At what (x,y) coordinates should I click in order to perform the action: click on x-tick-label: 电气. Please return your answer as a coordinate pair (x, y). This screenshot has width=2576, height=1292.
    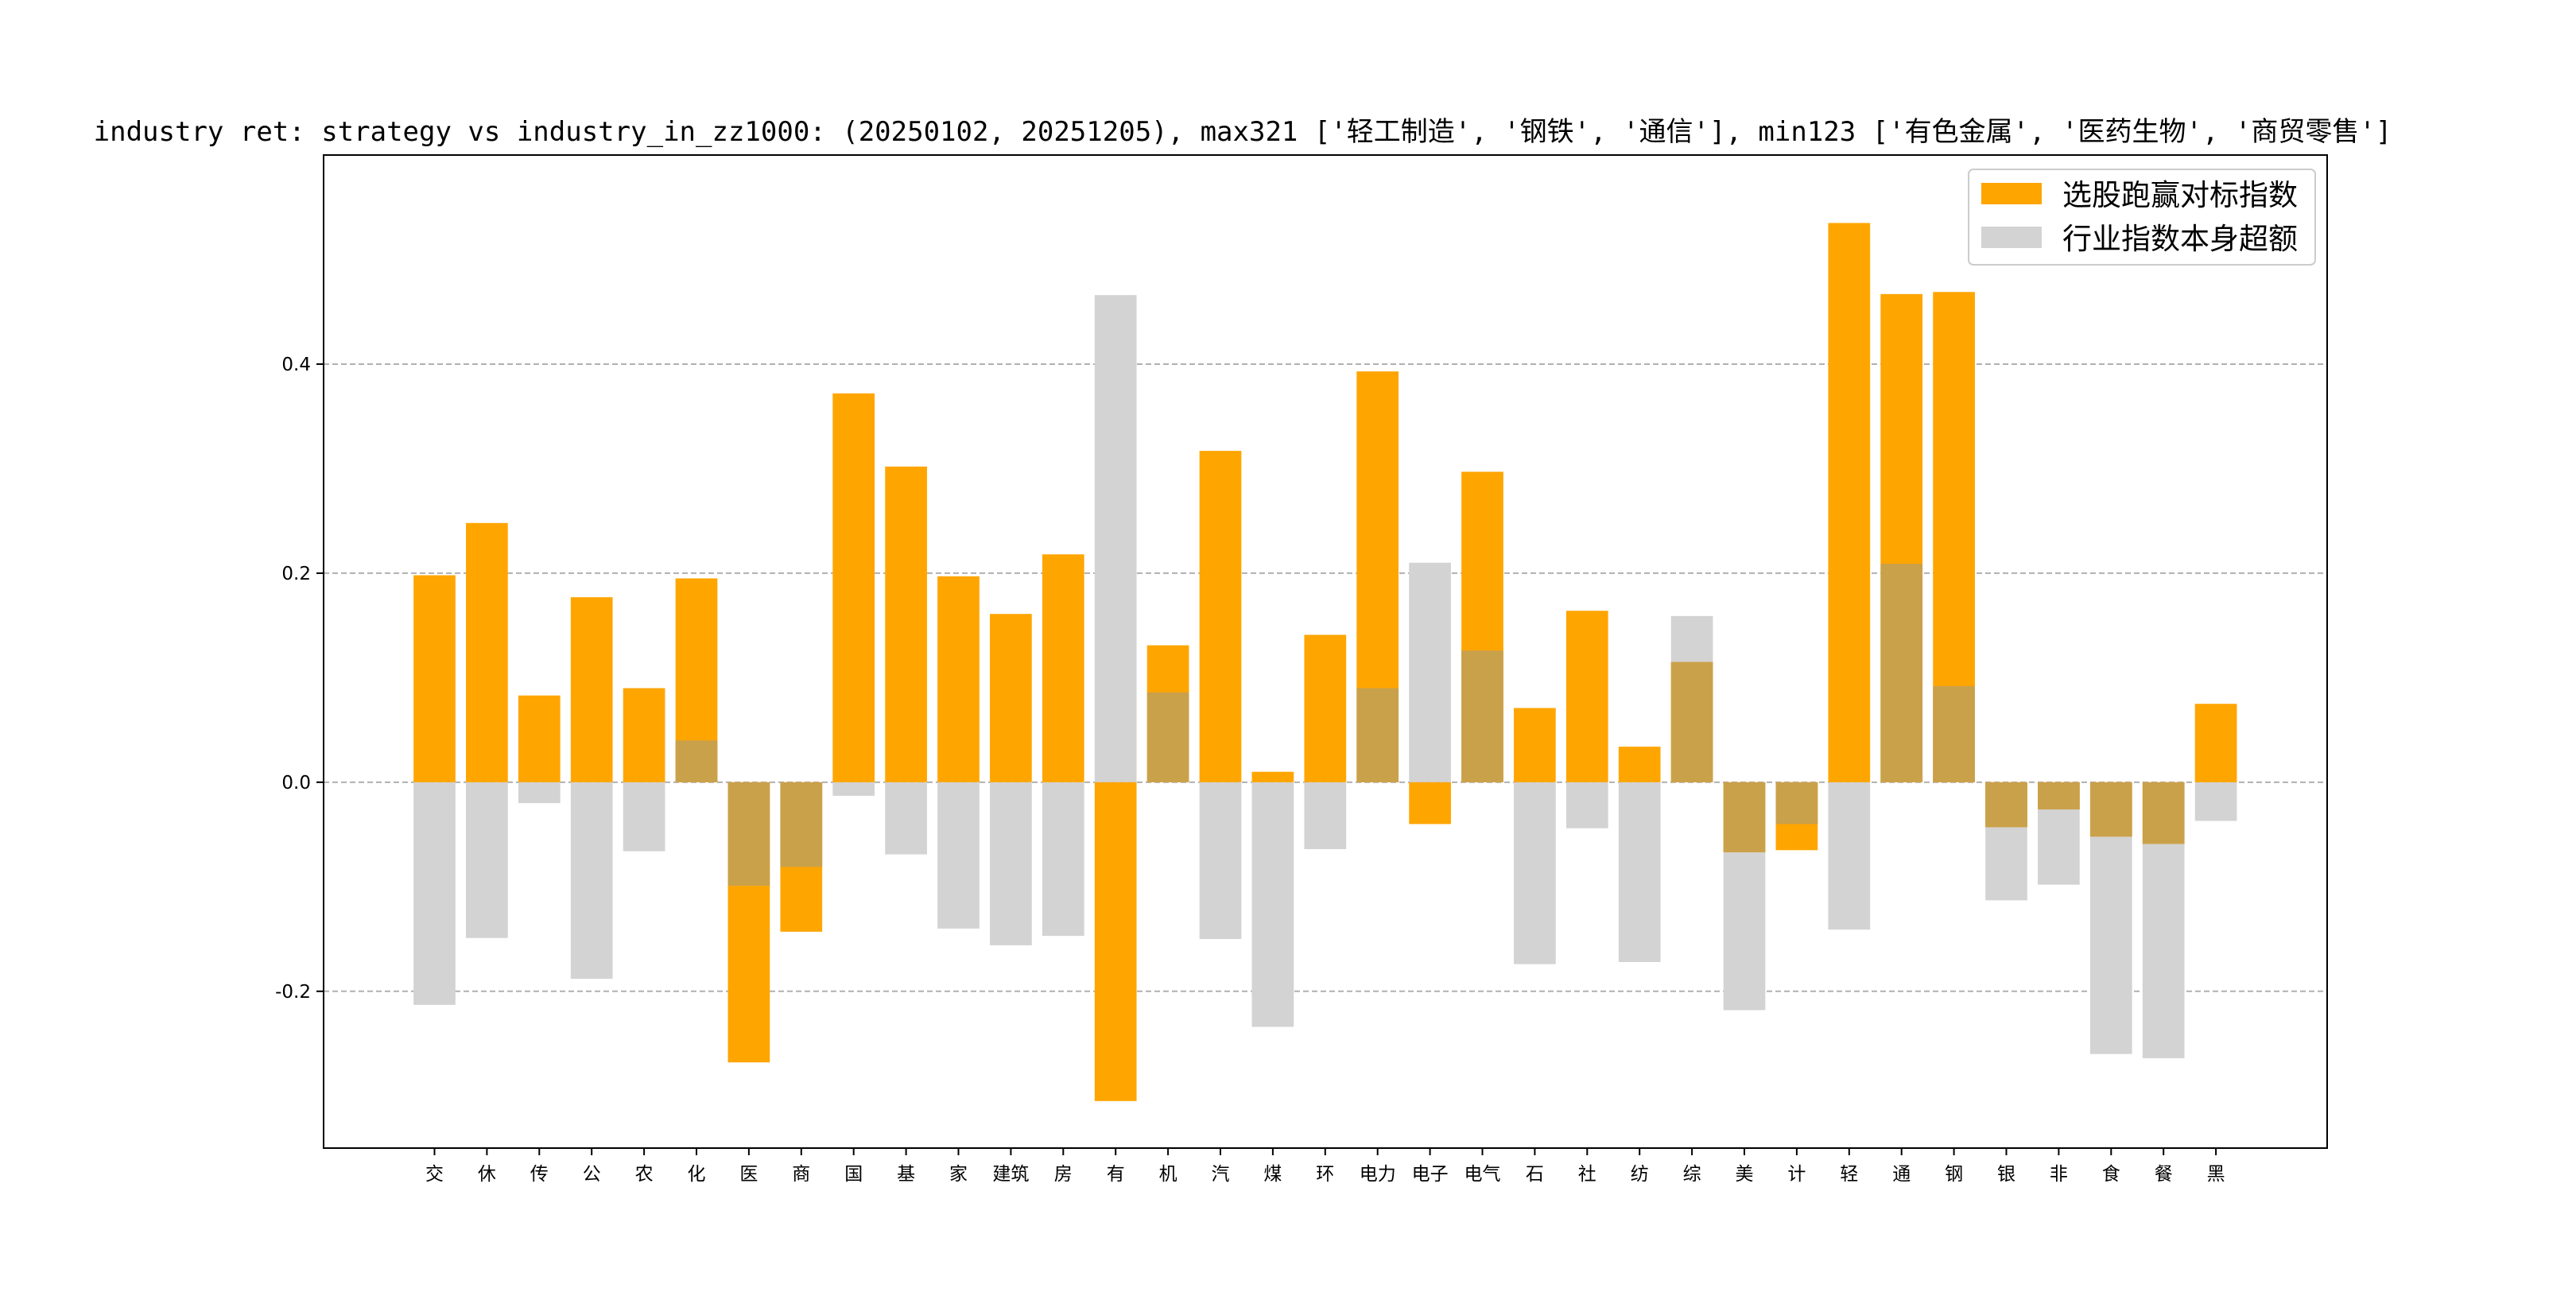
    Looking at the image, I should click on (1483, 1175).